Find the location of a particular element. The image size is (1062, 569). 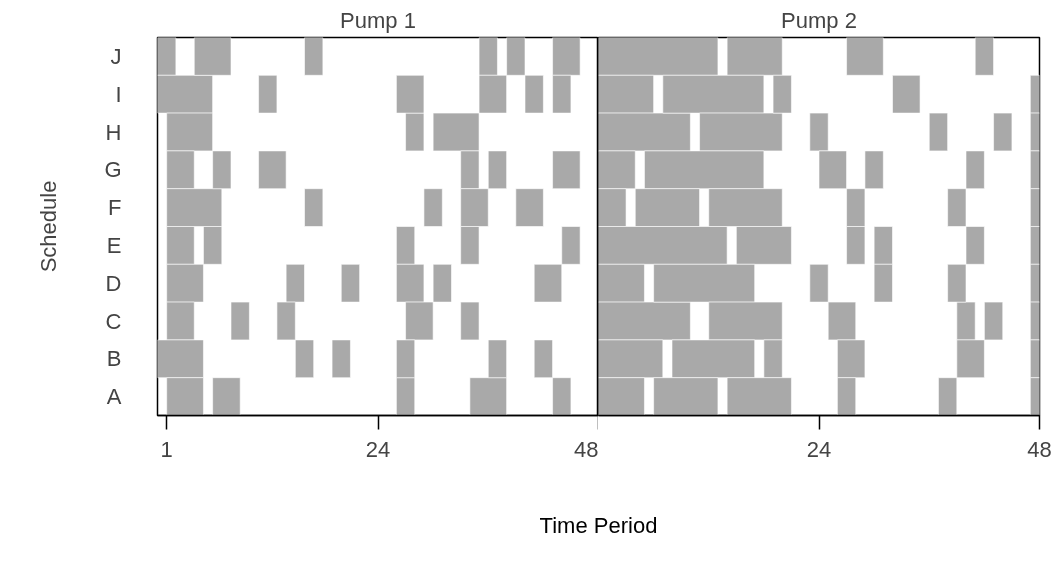

y-axis-title: Schedule is located at coordinates (49, 226).